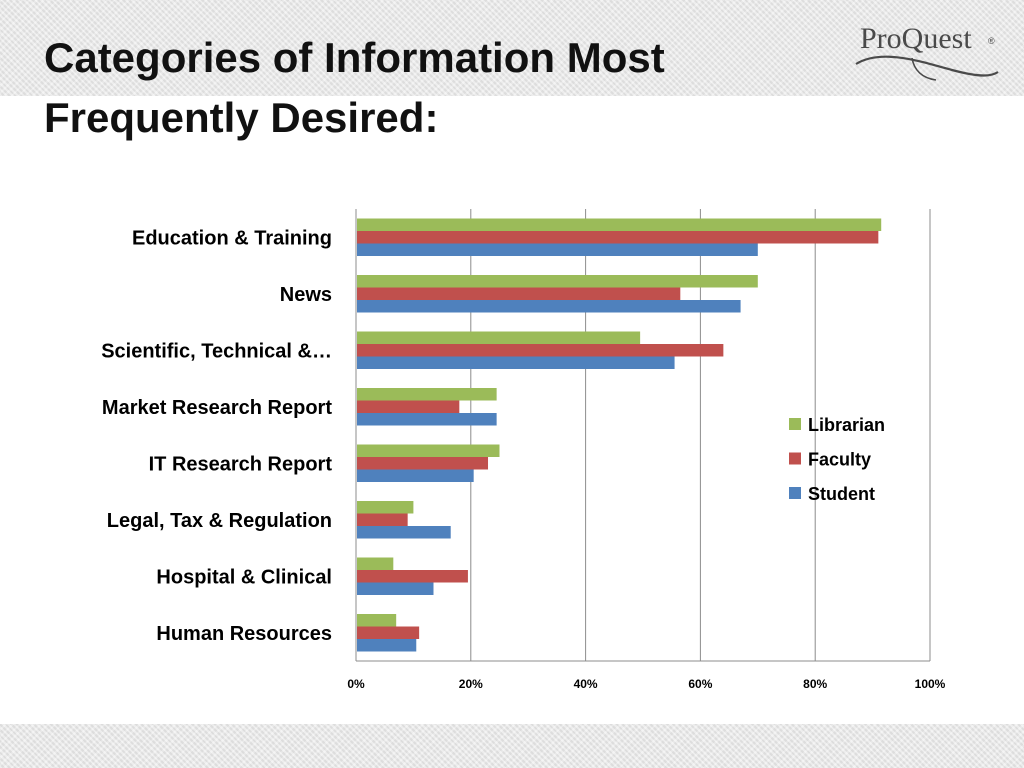 The image size is (1024, 768). Describe the element at coordinates (916, 38) in the screenshot. I see `logo-wordmark: ProQuest` at that location.